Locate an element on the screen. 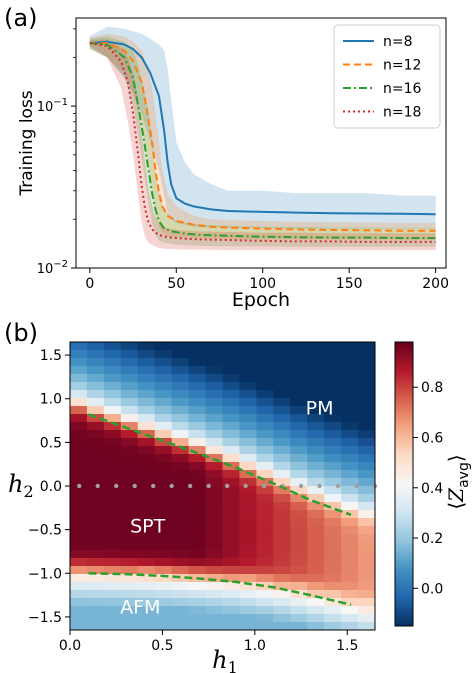 The height and width of the screenshot is (673, 474). region-label-afm: AFM is located at coordinates (140, 607).